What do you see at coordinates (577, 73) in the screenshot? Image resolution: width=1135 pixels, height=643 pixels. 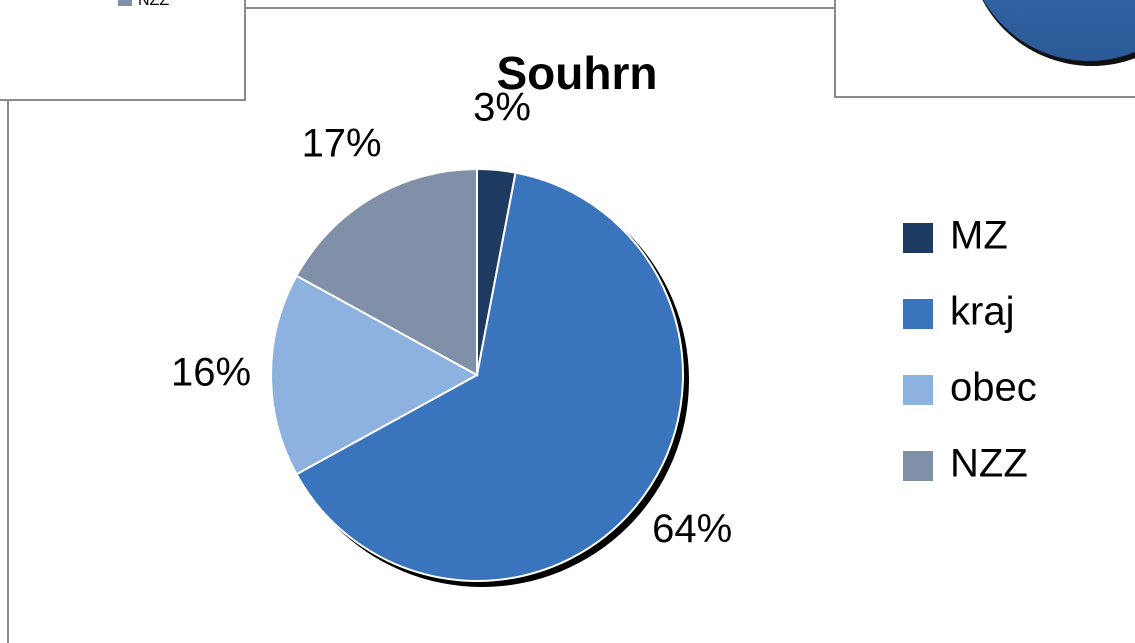 I see `chart-title: Souhrn` at bounding box center [577, 73].